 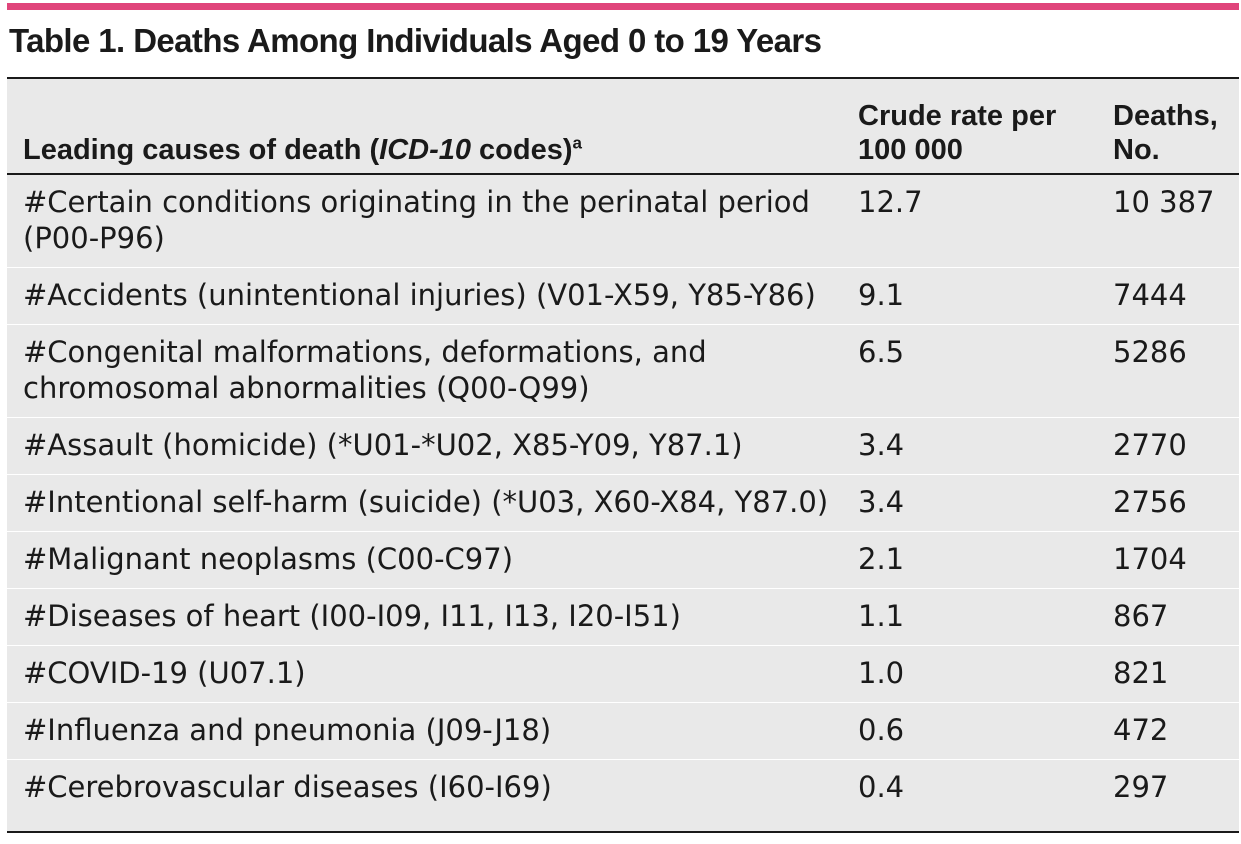 What do you see at coordinates (1141, 616) in the screenshot?
I see `deaths-cell: 867` at bounding box center [1141, 616].